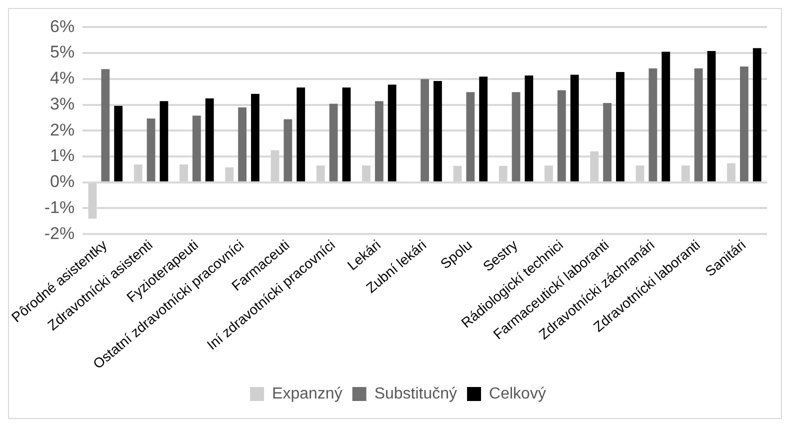  Describe the element at coordinates (59, 233) in the screenshot. I see `y-tick-label: -2%` at that location.